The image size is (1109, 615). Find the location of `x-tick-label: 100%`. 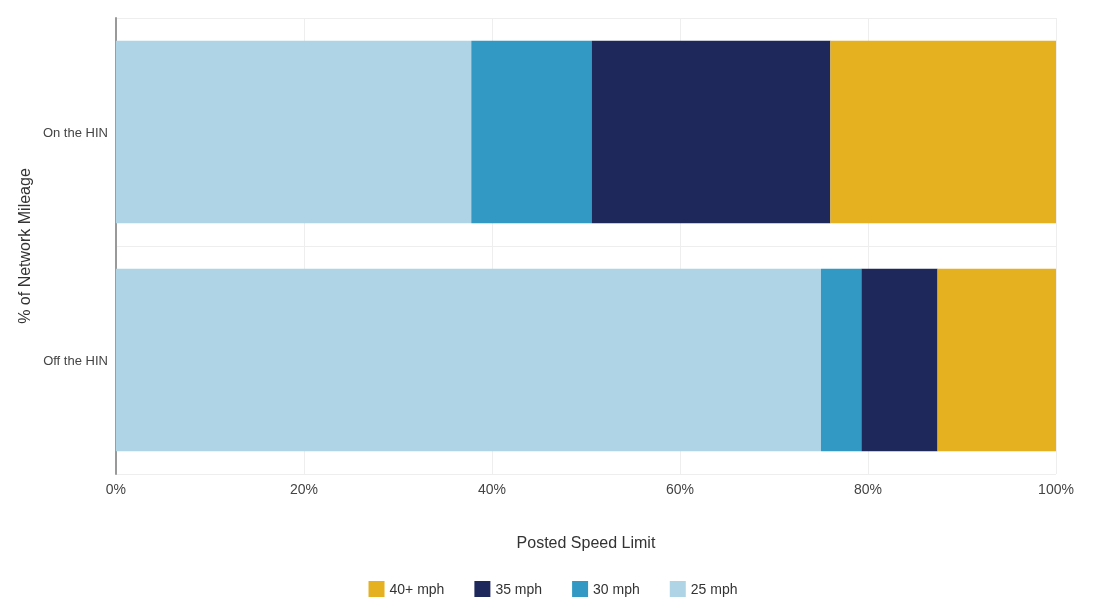

x-tick-label: 100% is located at coordinates (1056, 489).